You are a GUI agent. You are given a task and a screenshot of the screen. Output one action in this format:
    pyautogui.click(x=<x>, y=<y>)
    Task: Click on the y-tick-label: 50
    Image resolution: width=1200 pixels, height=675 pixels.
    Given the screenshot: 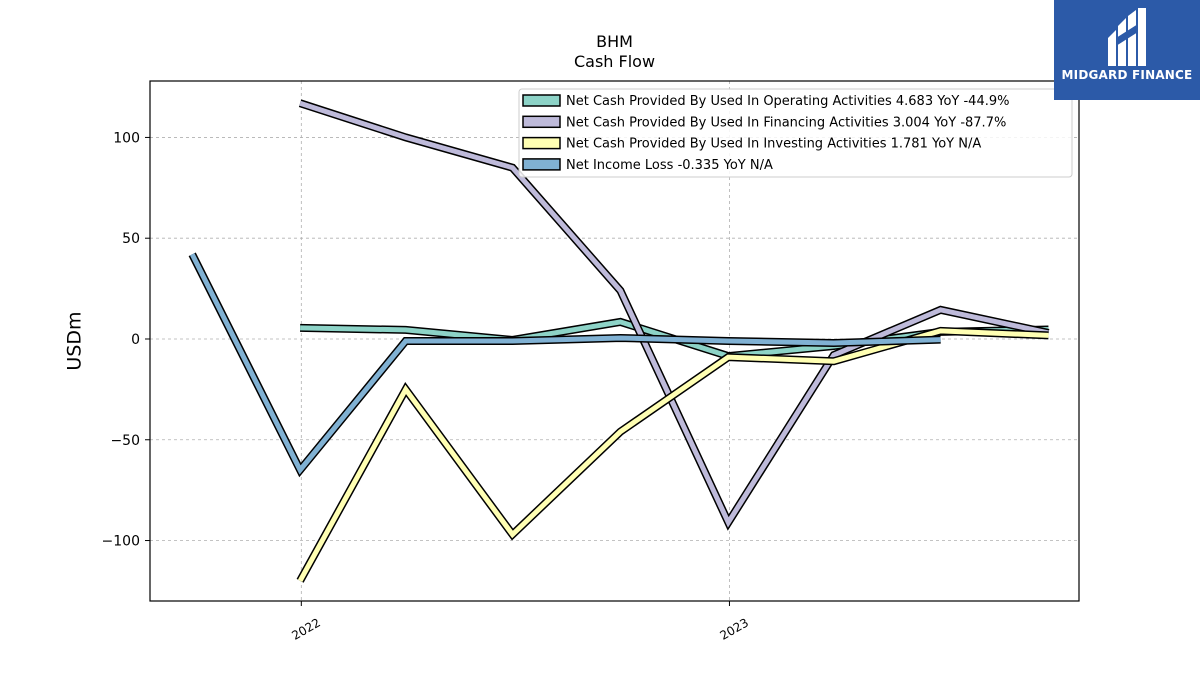 What is the action you would take?
    pyautogui.click(x=131, y=239)
    